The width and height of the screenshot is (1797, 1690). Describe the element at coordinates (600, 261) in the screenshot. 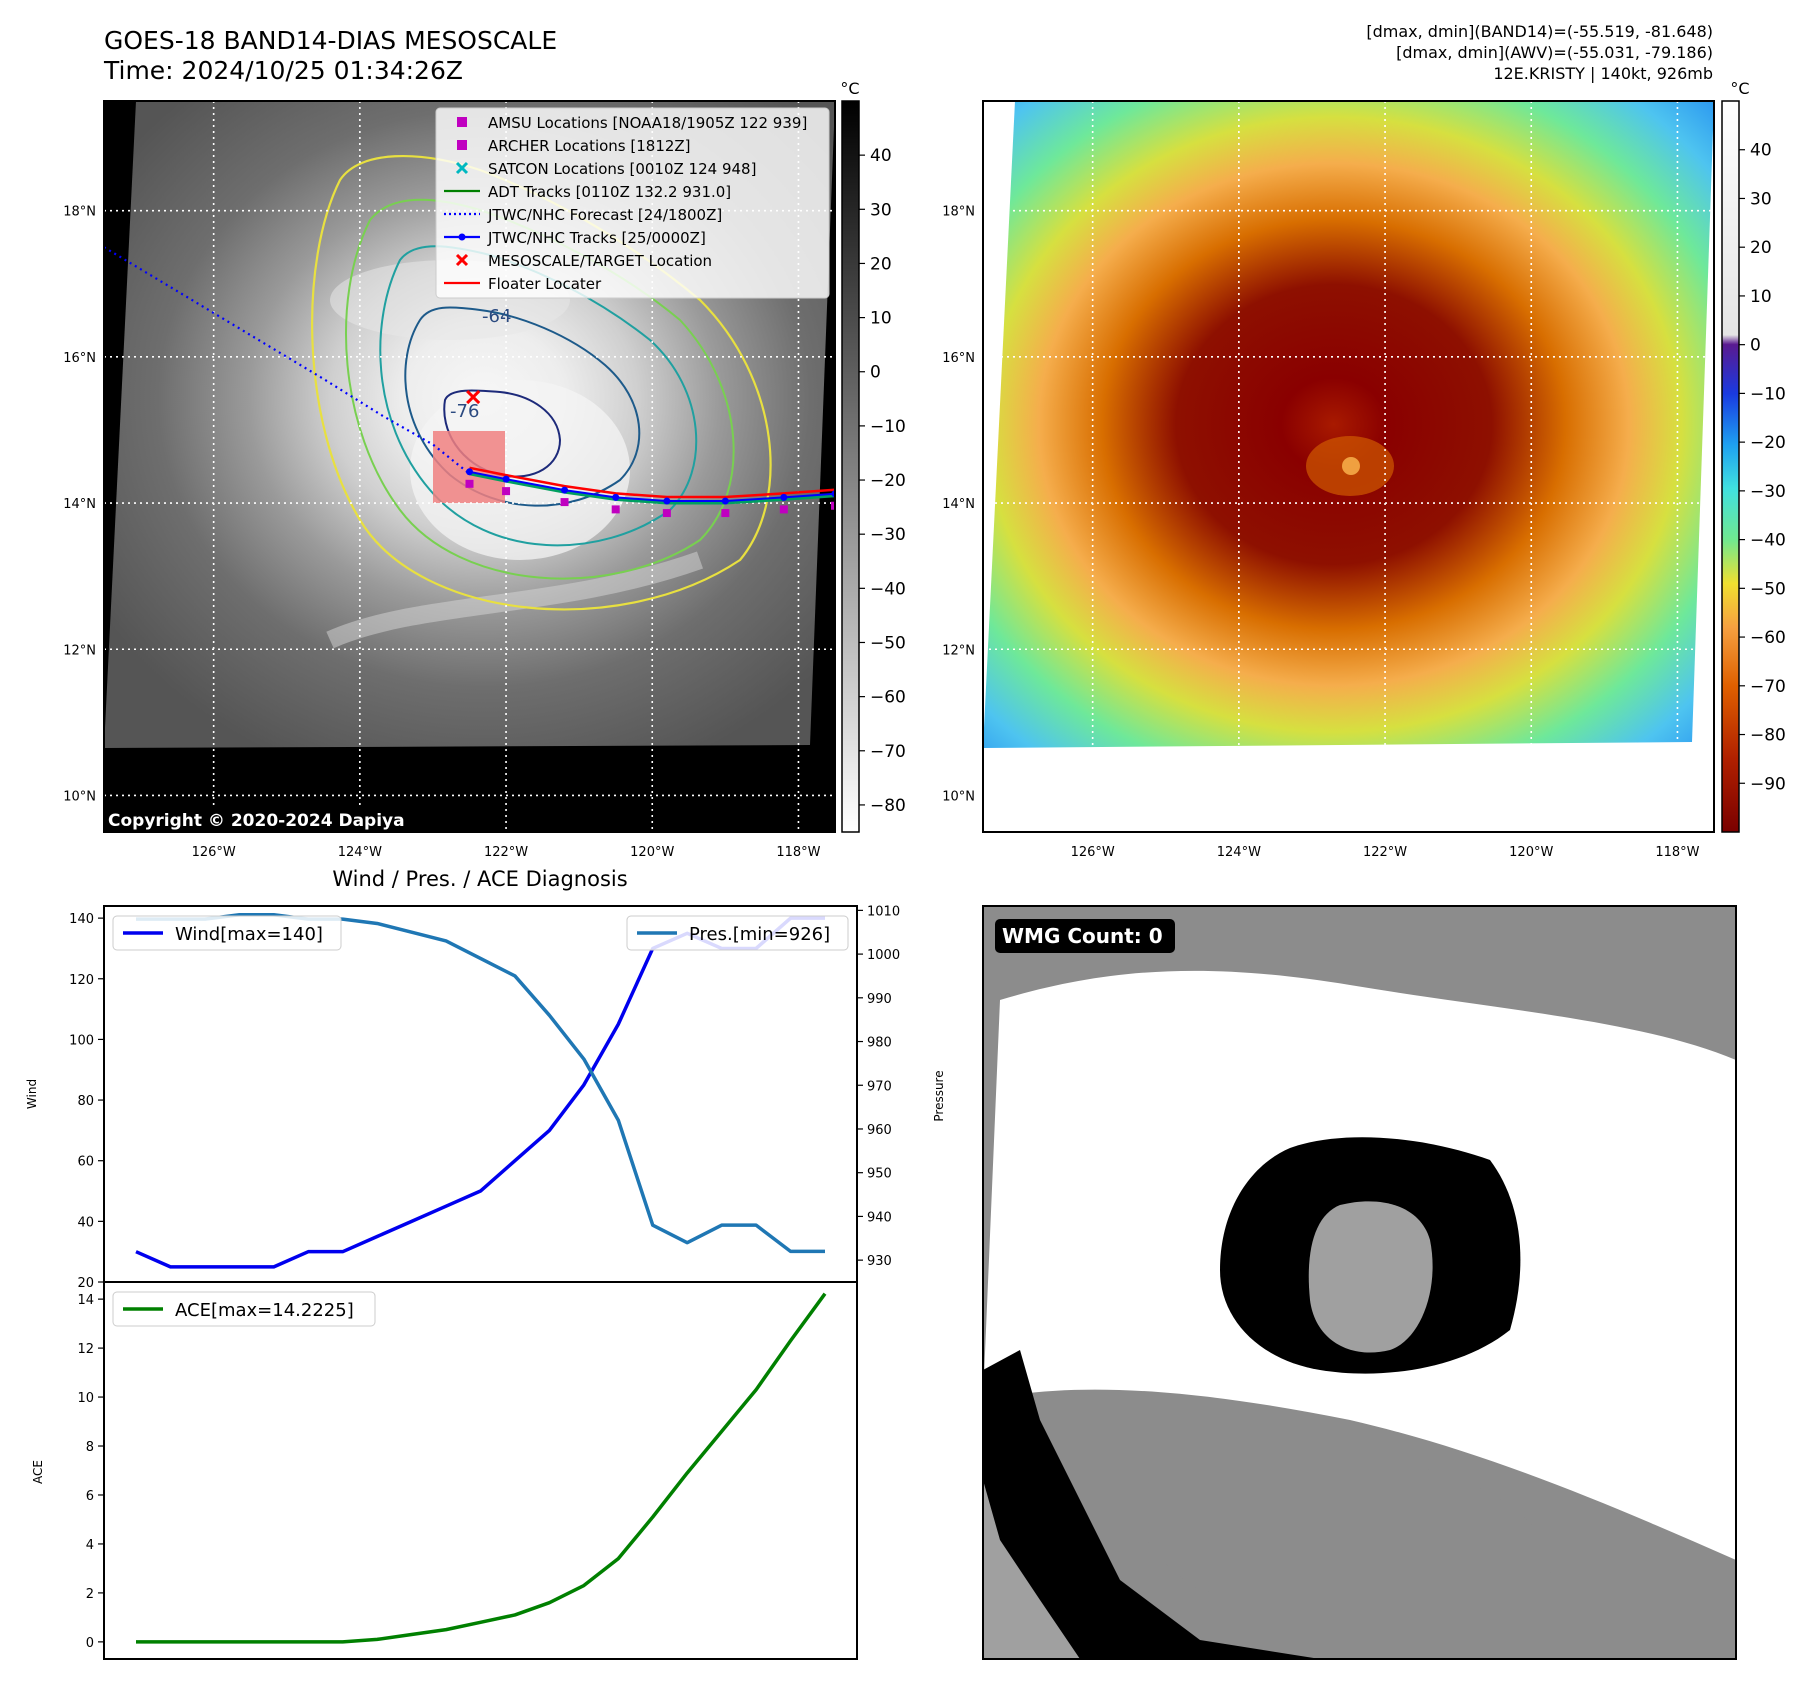

I see `legend-item-label: MESOSCALE/TARGET Location` at that location.